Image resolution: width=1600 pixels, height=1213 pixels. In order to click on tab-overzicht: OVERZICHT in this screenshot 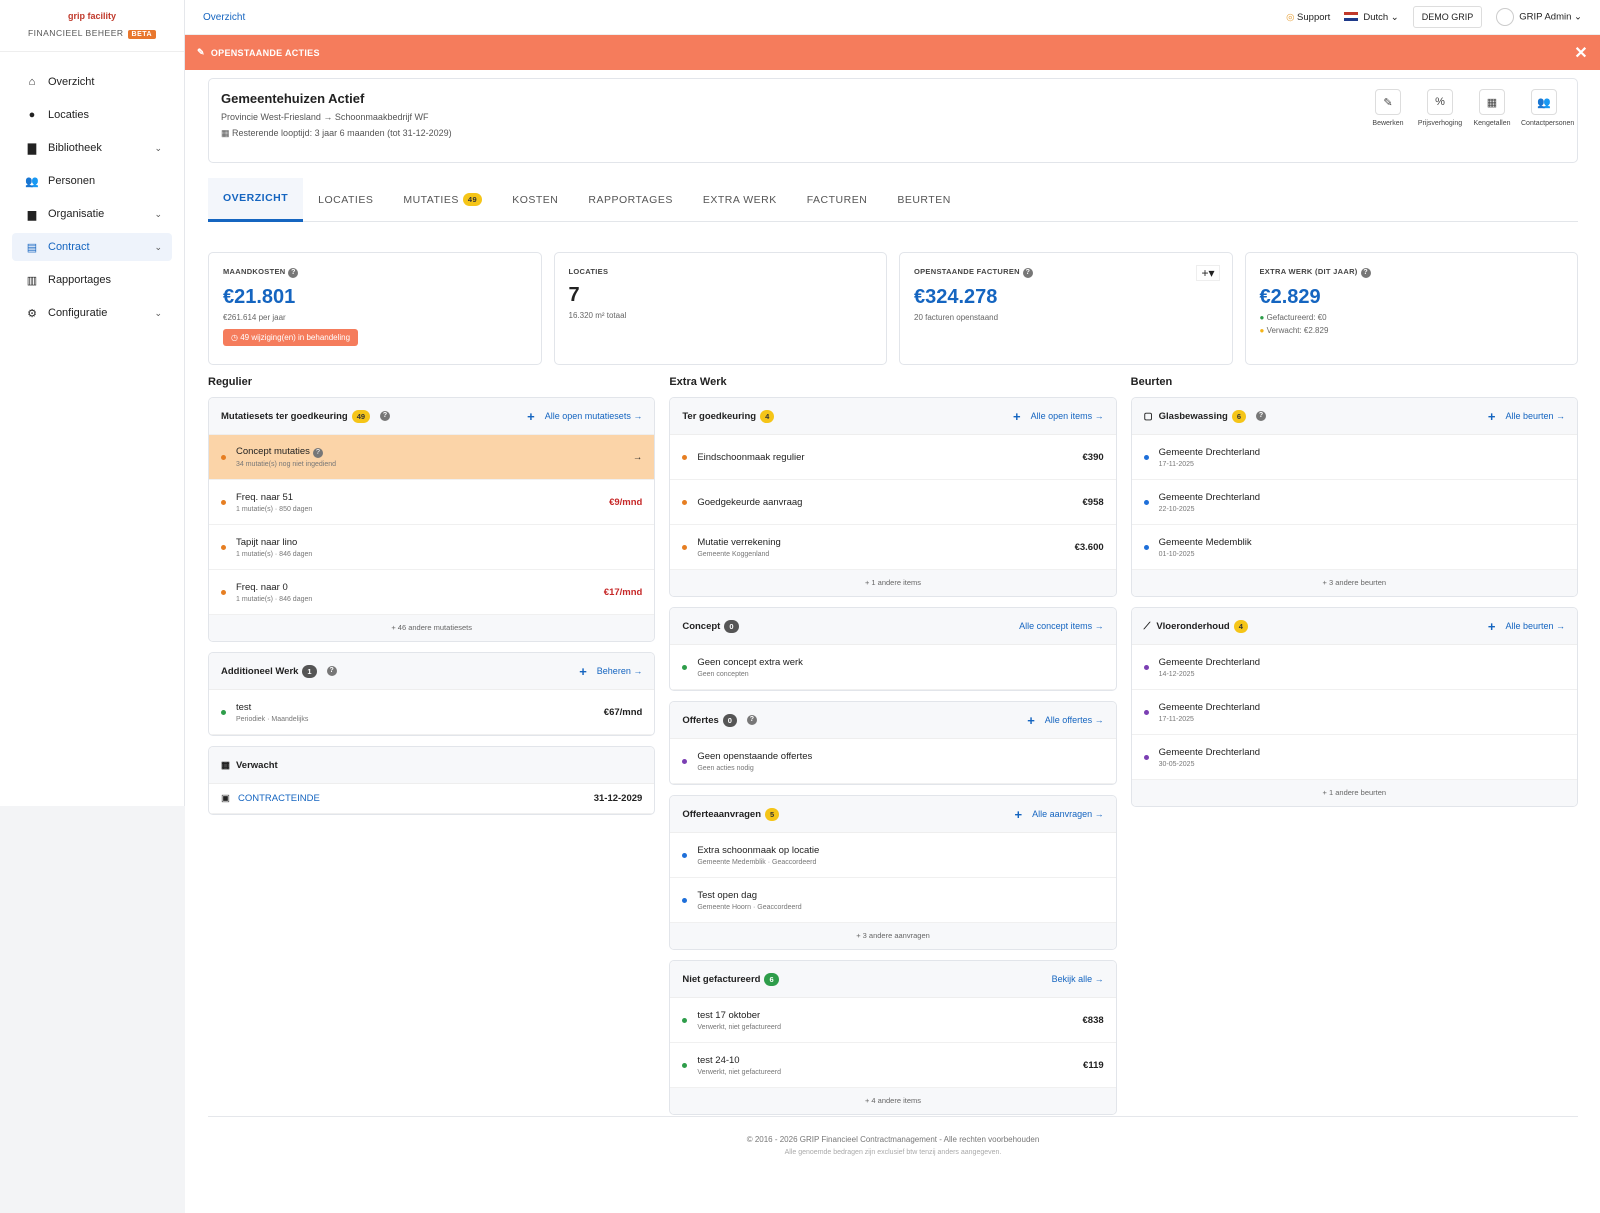, I will do `click(256, 199)`.